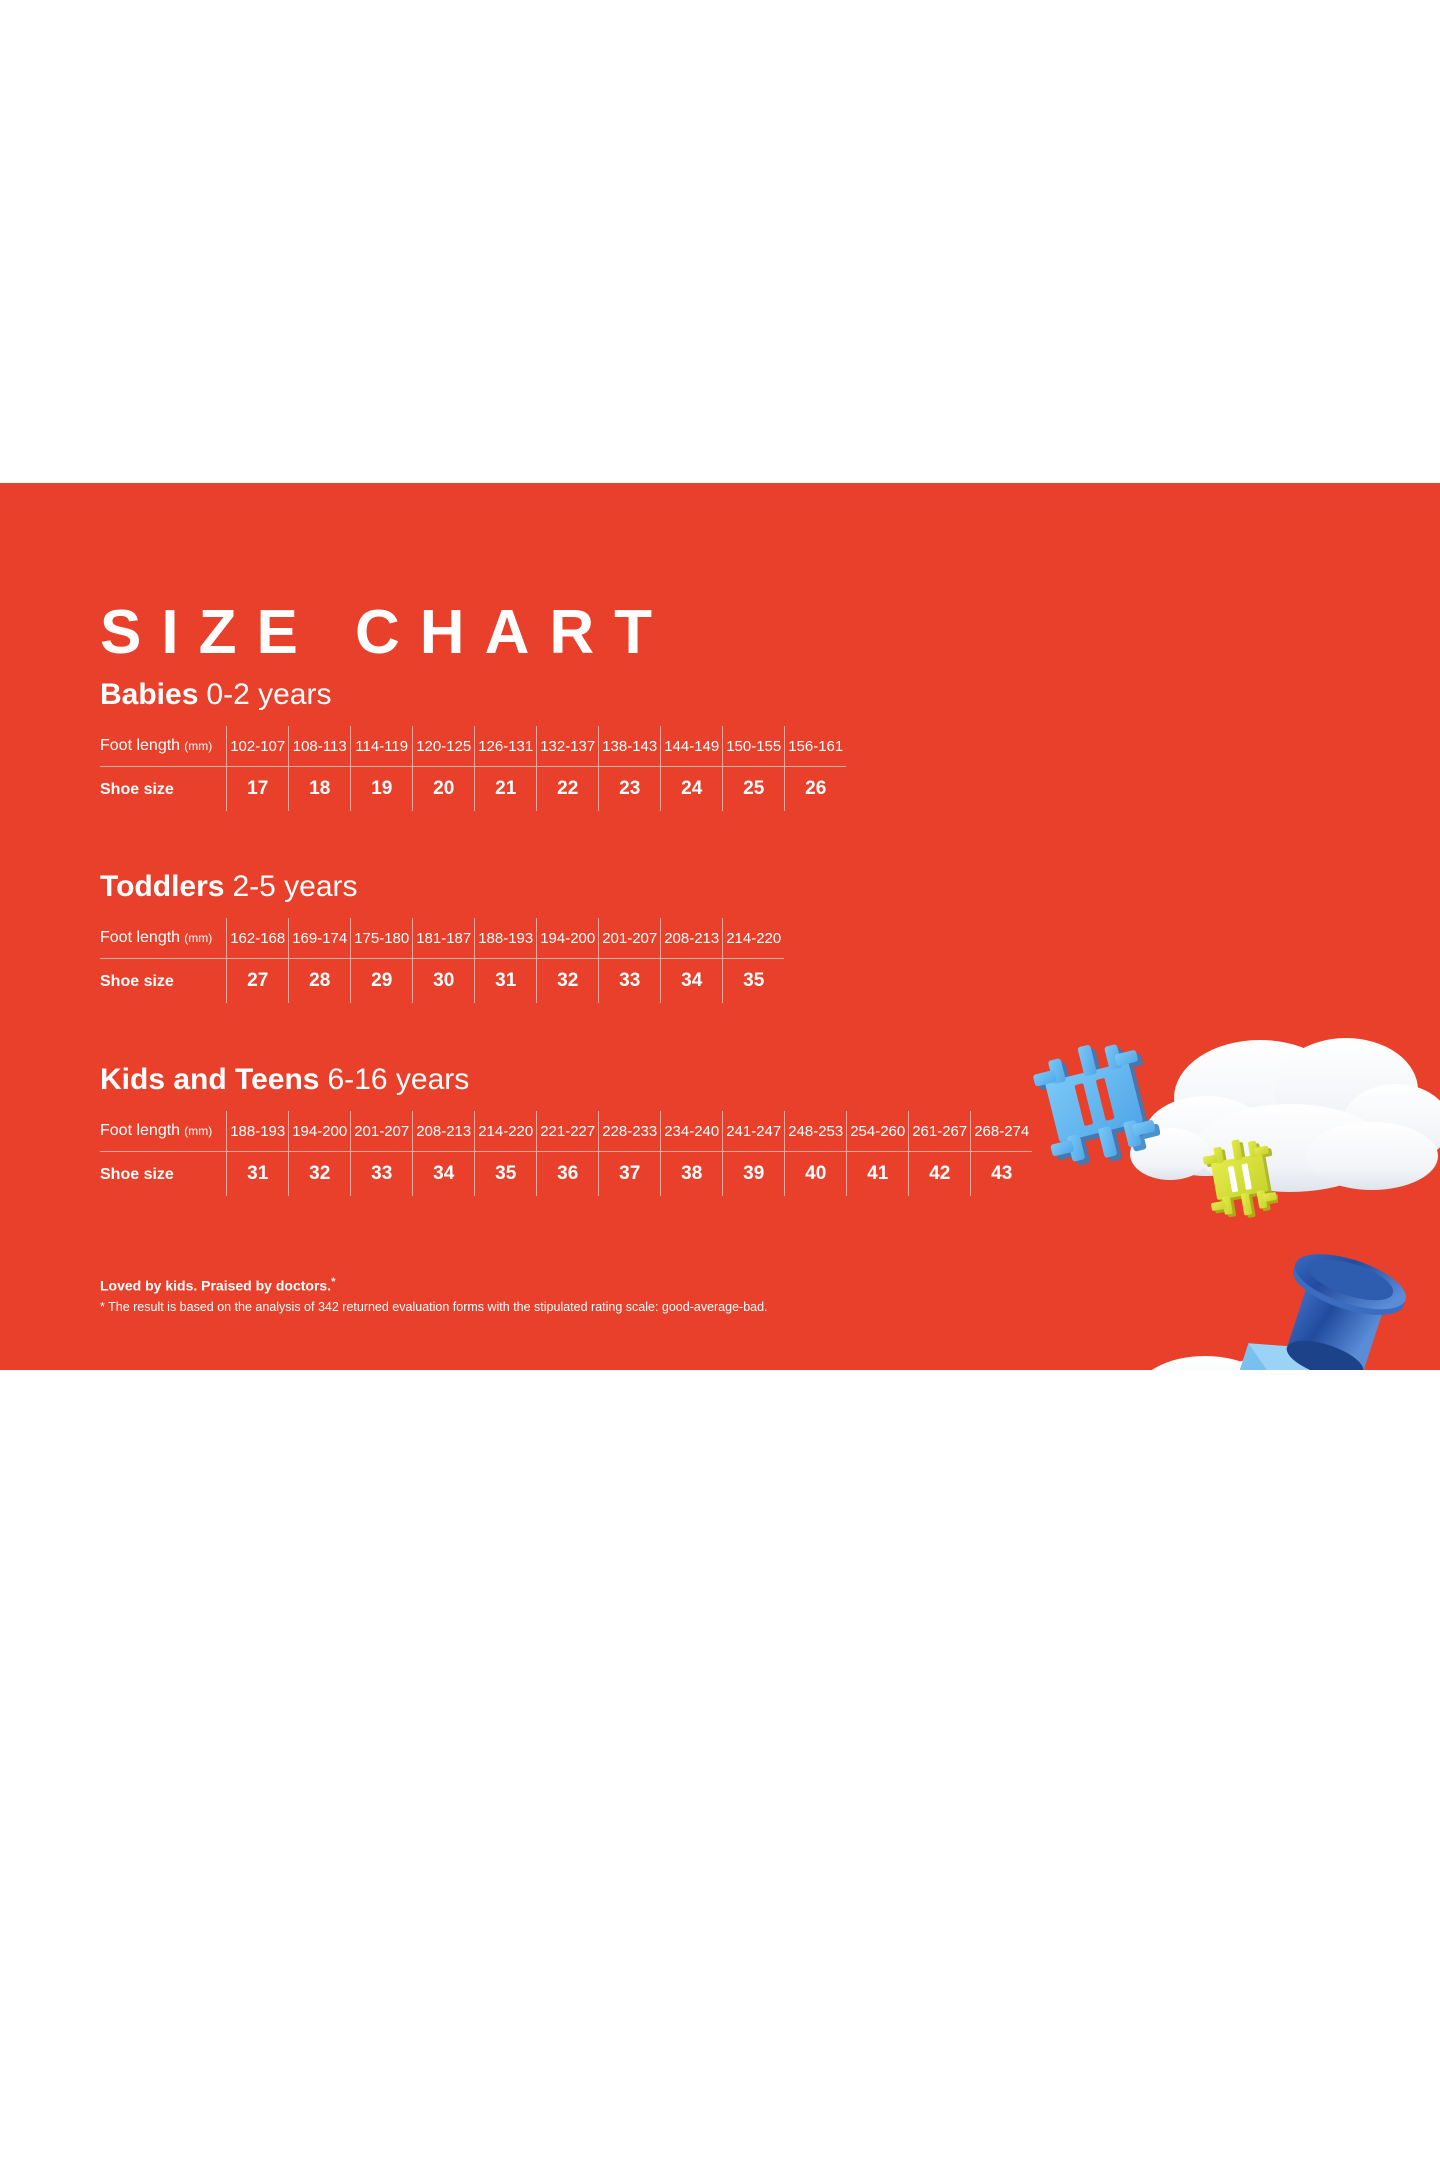  I want to click on section-group-name: Kids and Teens, so click(210, 1079).